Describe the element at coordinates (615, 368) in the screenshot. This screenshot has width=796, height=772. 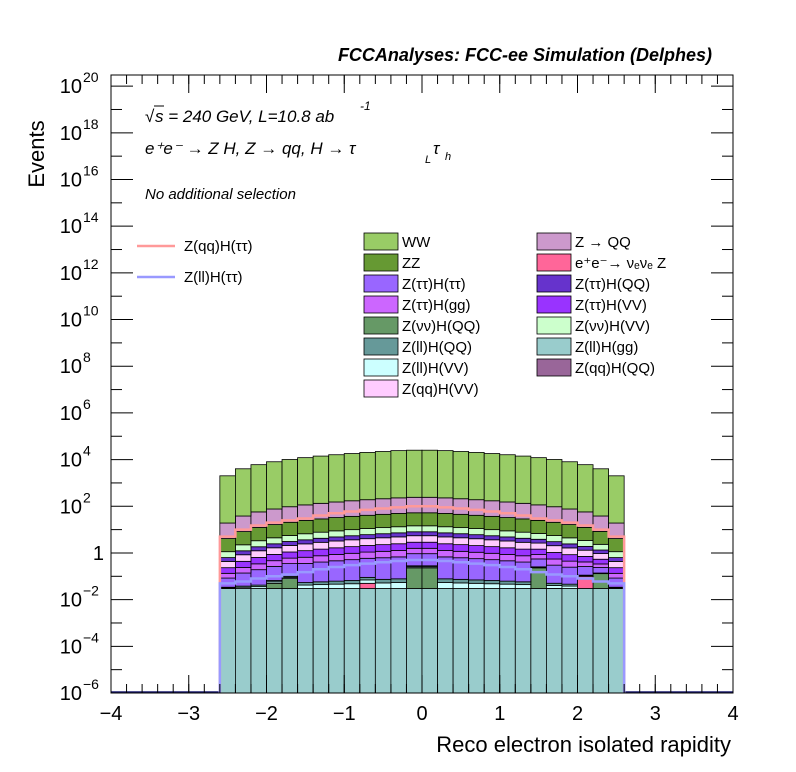
I see `legend-label-1-6: Z(qq)H(QQ)` at that location.